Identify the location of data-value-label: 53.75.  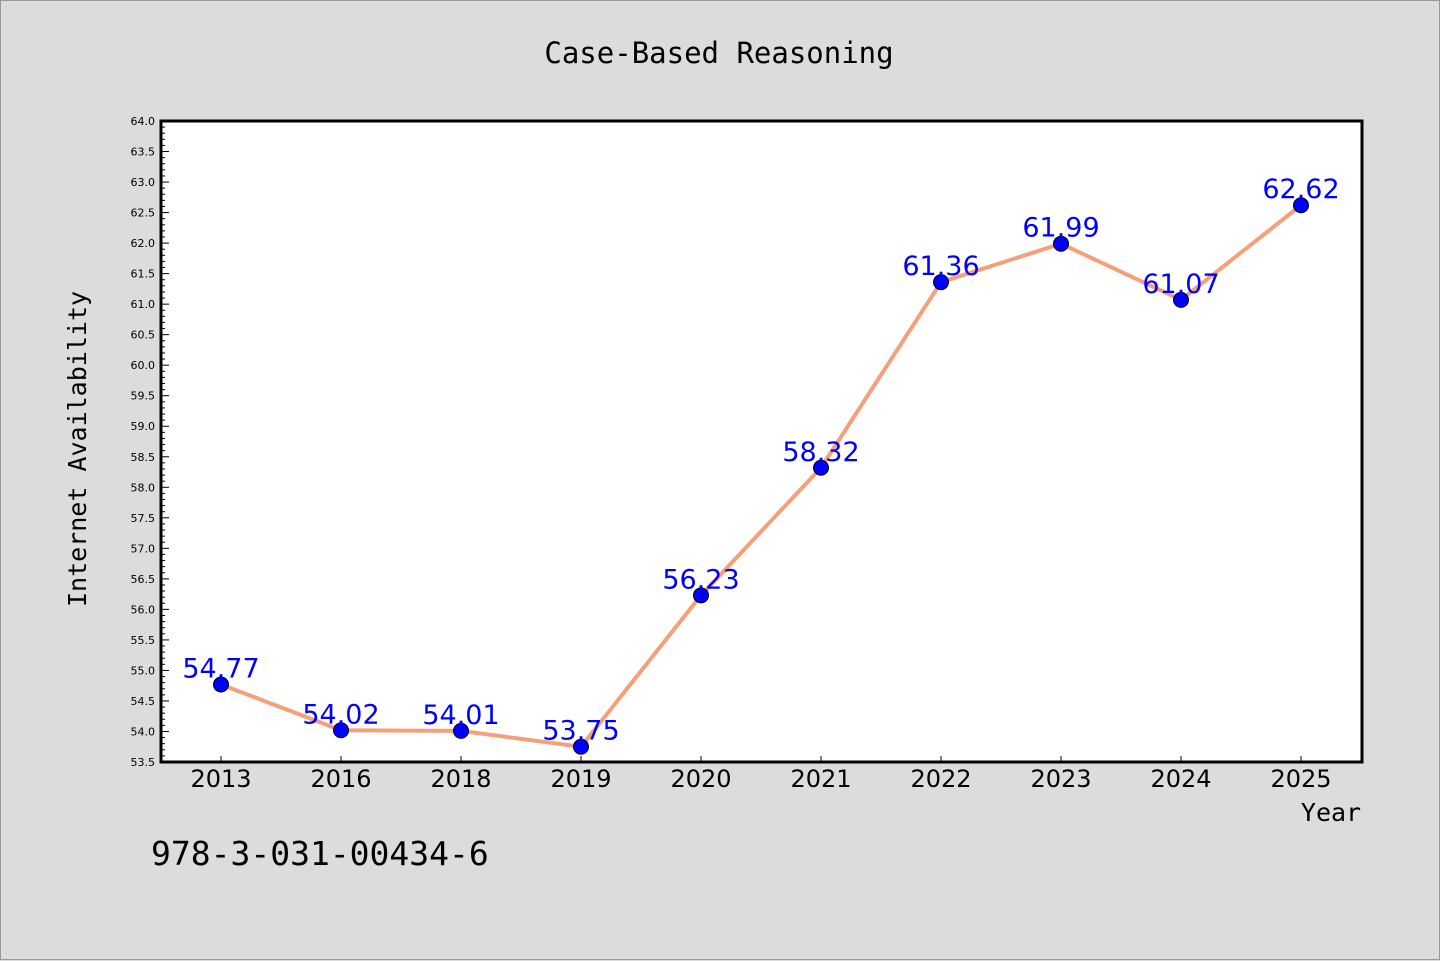
(580, 731).